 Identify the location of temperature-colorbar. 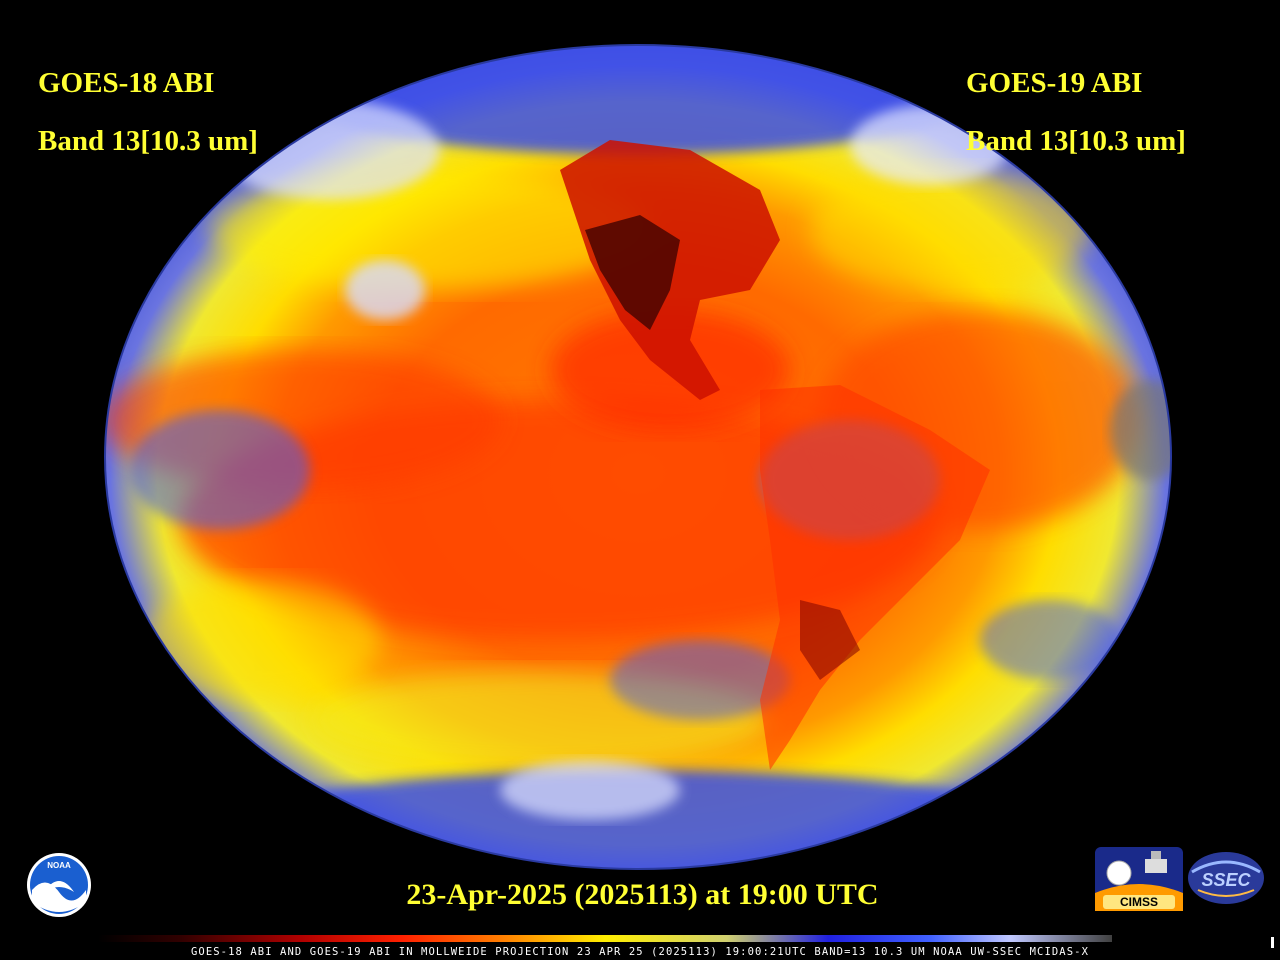
(605, 938).